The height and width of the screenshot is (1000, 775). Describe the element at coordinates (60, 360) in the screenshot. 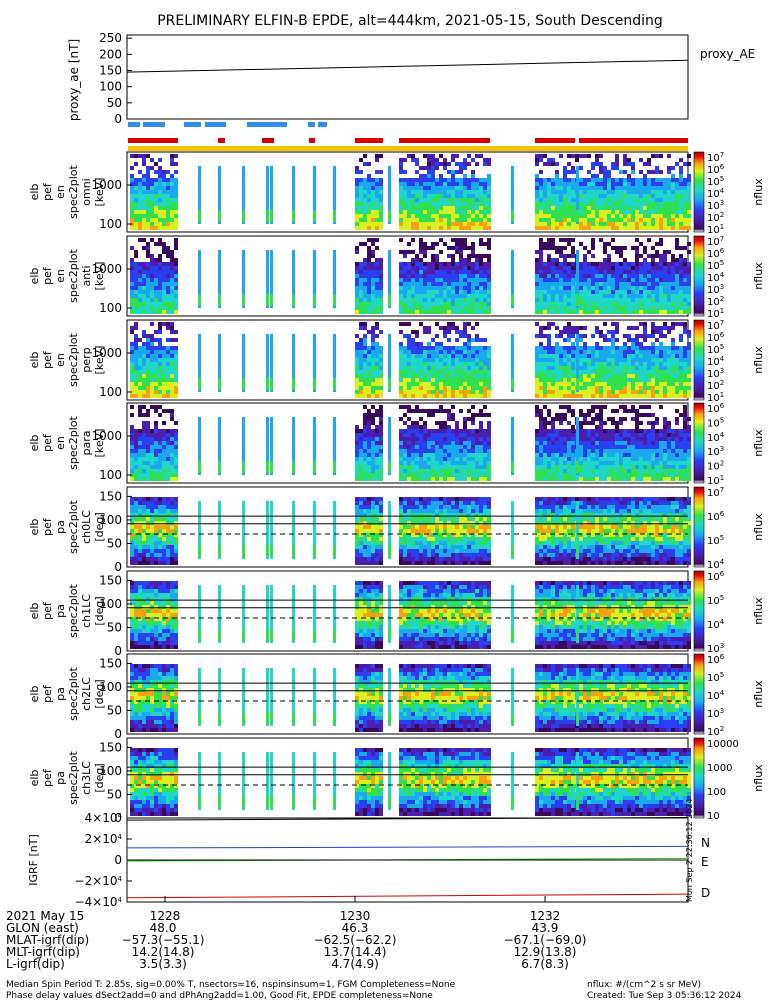

I see `panel-ylabel-word: en` at that location.